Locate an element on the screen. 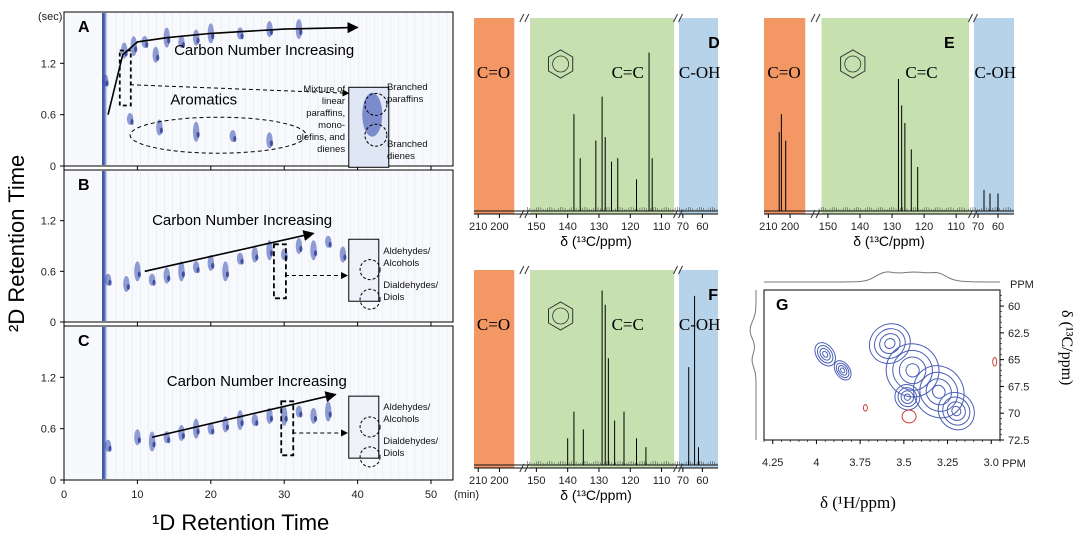 The height and width of the screenshot is (538, 1080). nmr-panel-letter: E is located at coordinates (949, 43).